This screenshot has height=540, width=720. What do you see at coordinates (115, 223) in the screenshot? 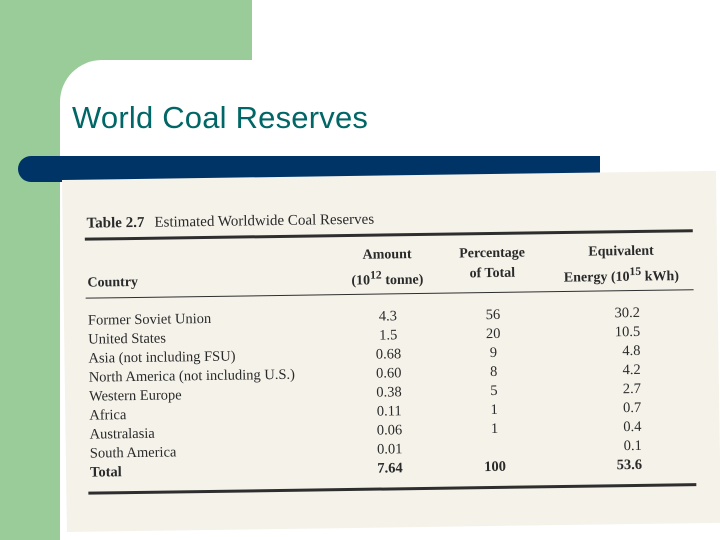
I see `table-number: Table 2.7` at bounding box center [115, 223].